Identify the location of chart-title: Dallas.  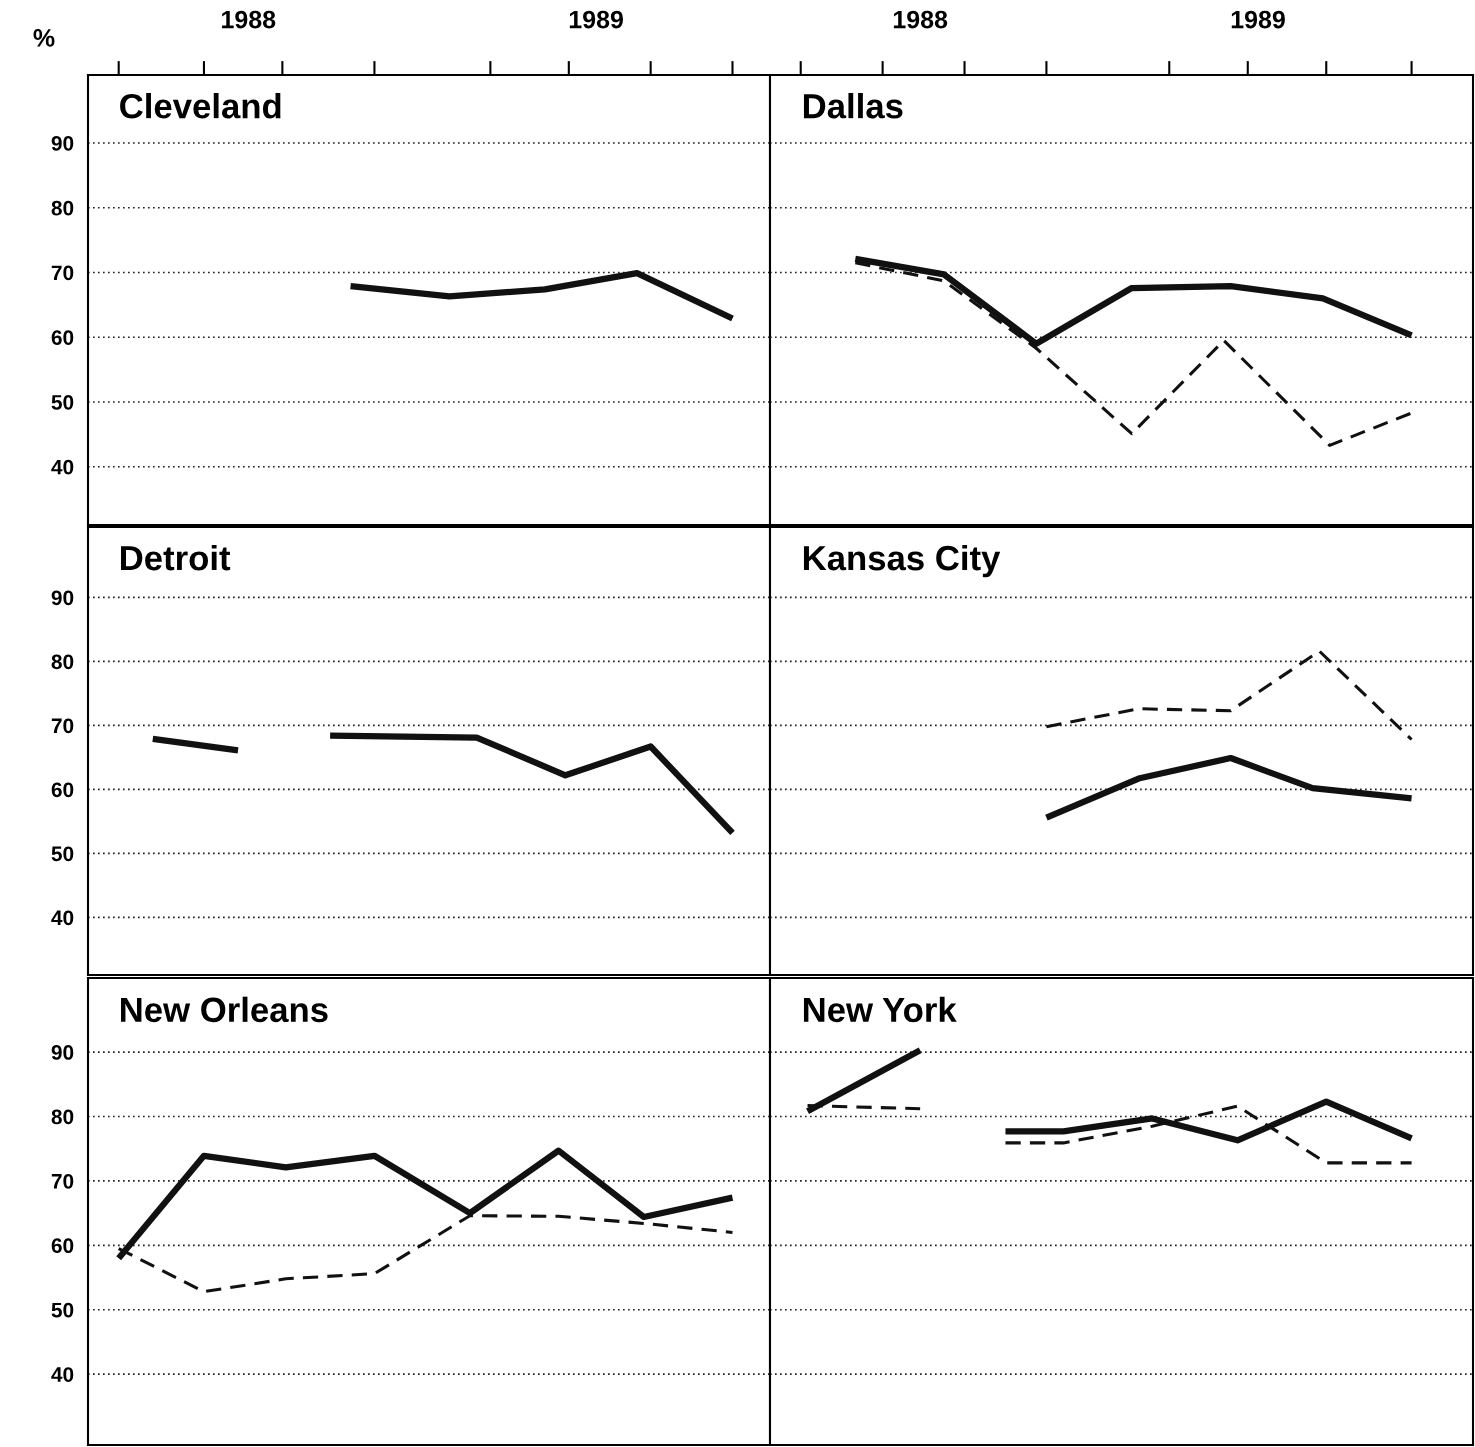
(853, 106).